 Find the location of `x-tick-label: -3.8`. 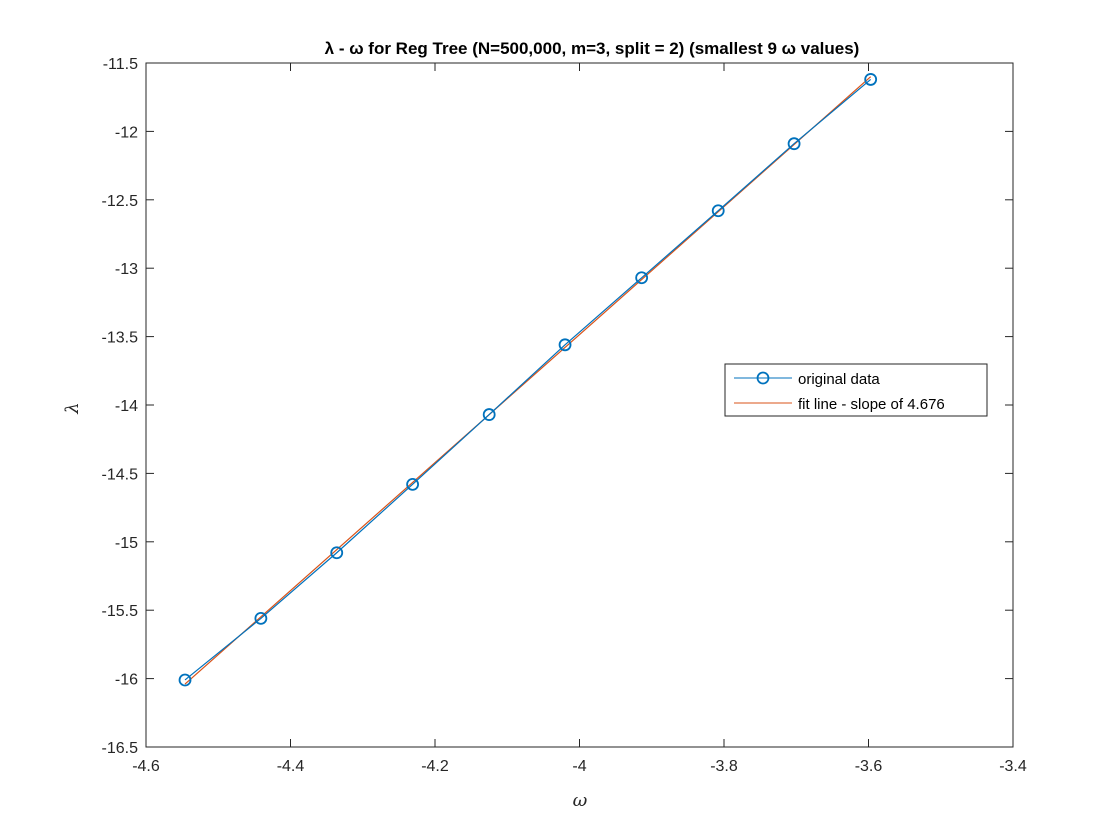

x-tick-label: -3.8 is located at coordinates (724, 766).